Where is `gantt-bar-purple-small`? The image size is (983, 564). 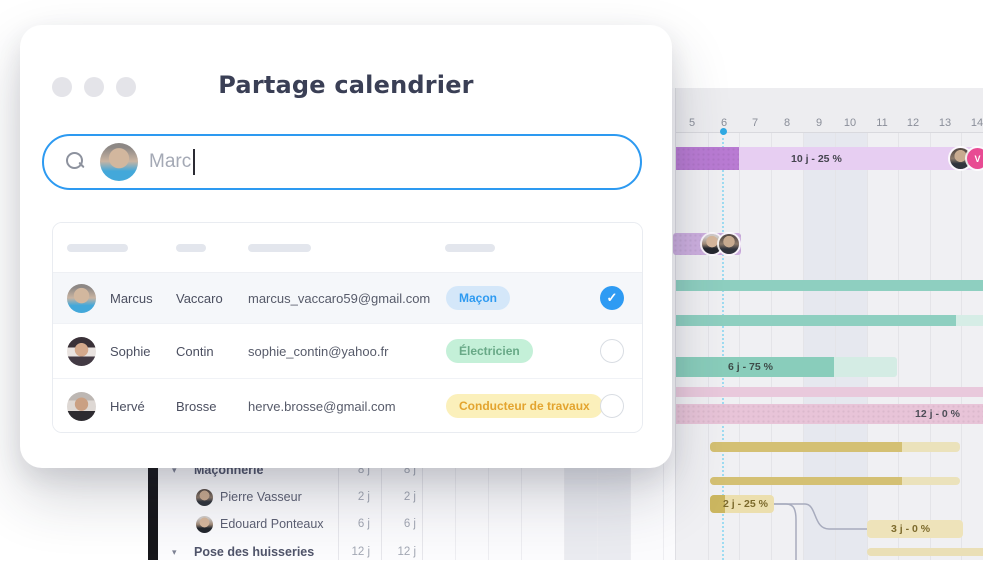 gantt-bar-purple-small is located at coordinates (707, 244).